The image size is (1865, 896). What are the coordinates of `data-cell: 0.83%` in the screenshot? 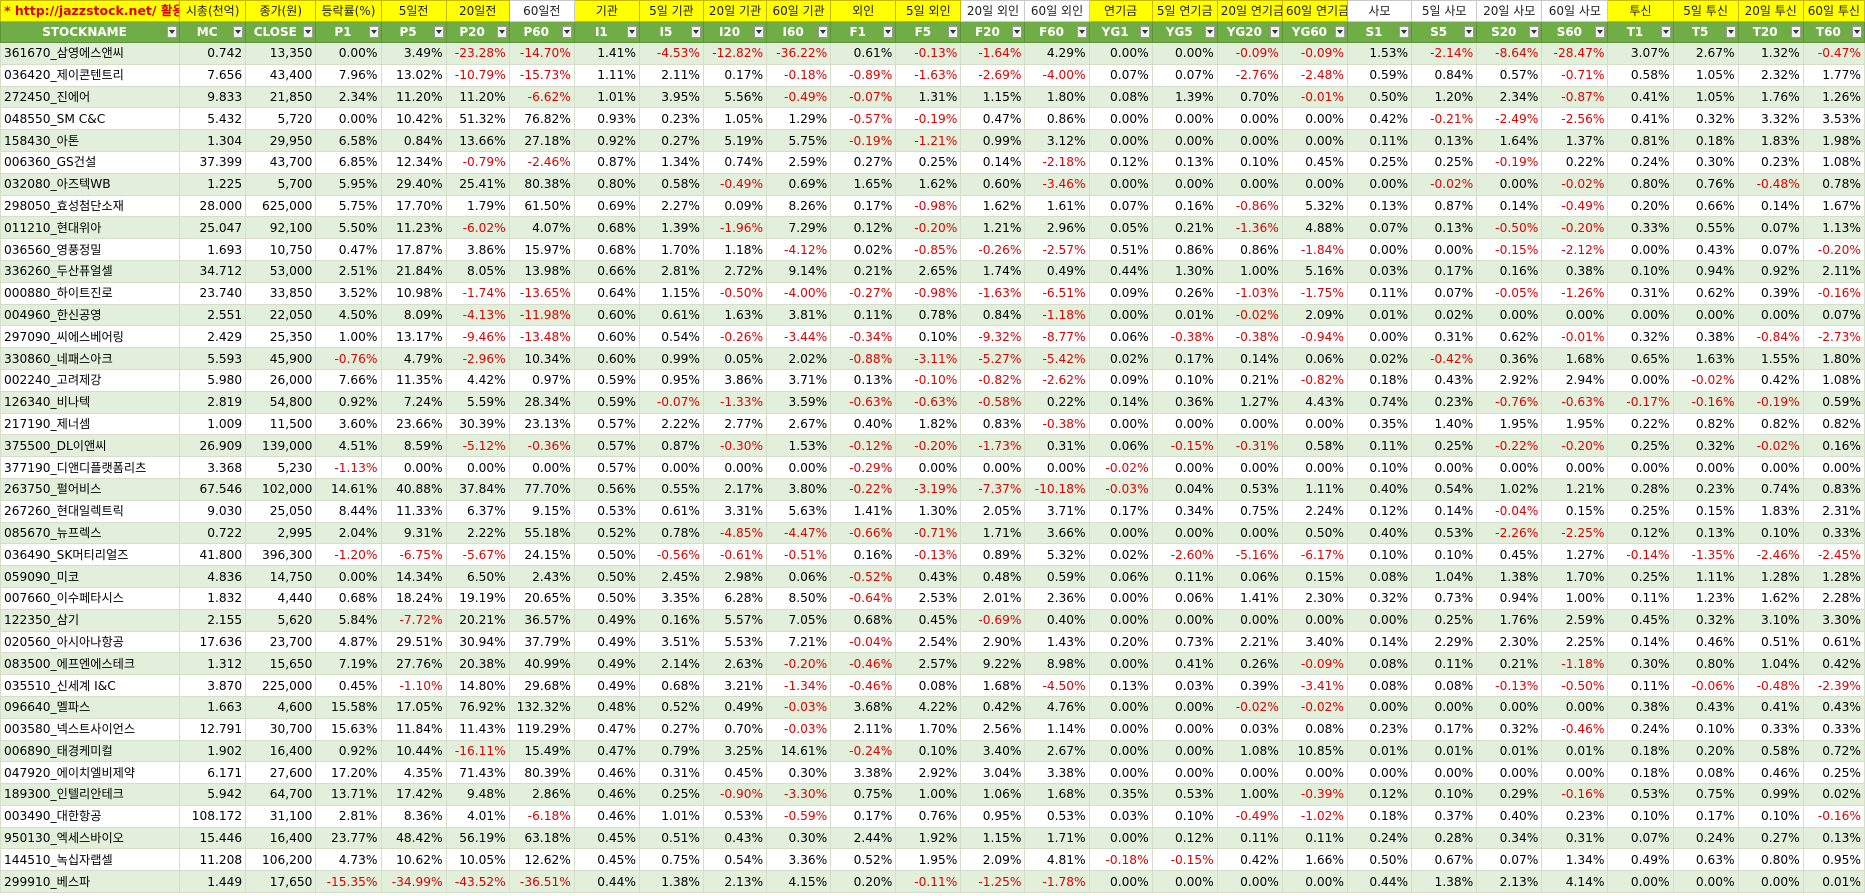 It's located at (1833, 489).